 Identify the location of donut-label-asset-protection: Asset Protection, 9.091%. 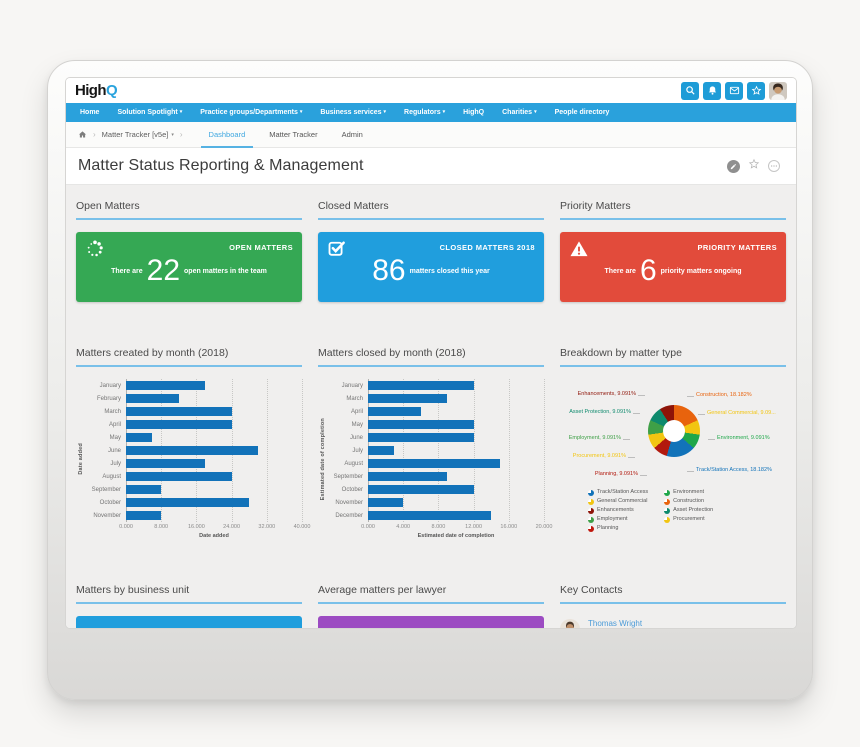
(604, 412).